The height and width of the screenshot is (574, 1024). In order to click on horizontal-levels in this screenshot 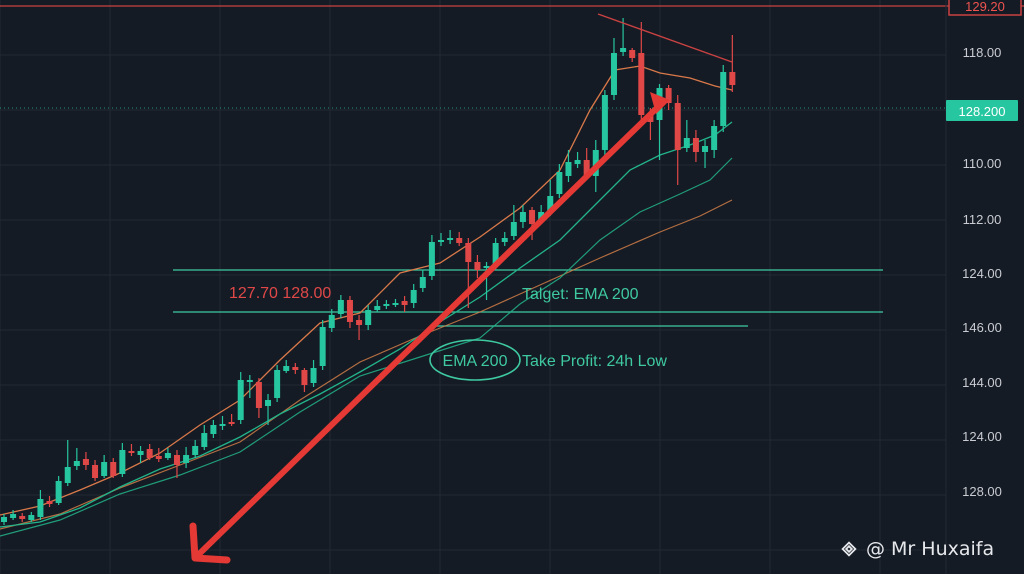, I will do `click(528, 298)`.